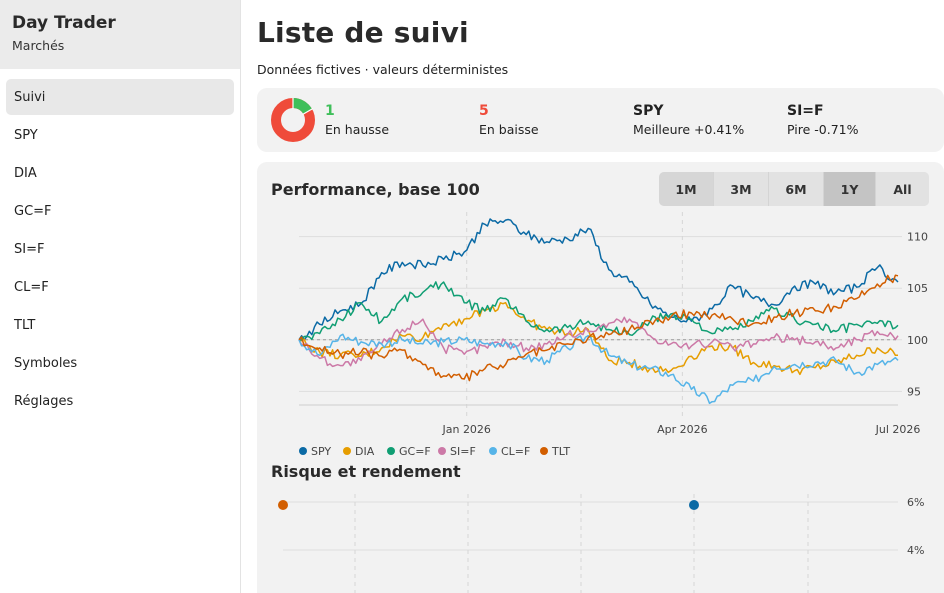 This screenshot has width=944, height=593. Describe the element at coordinates (46, 363) in the screenshot. I see `sidebar-item-label: Symboles` at that location.